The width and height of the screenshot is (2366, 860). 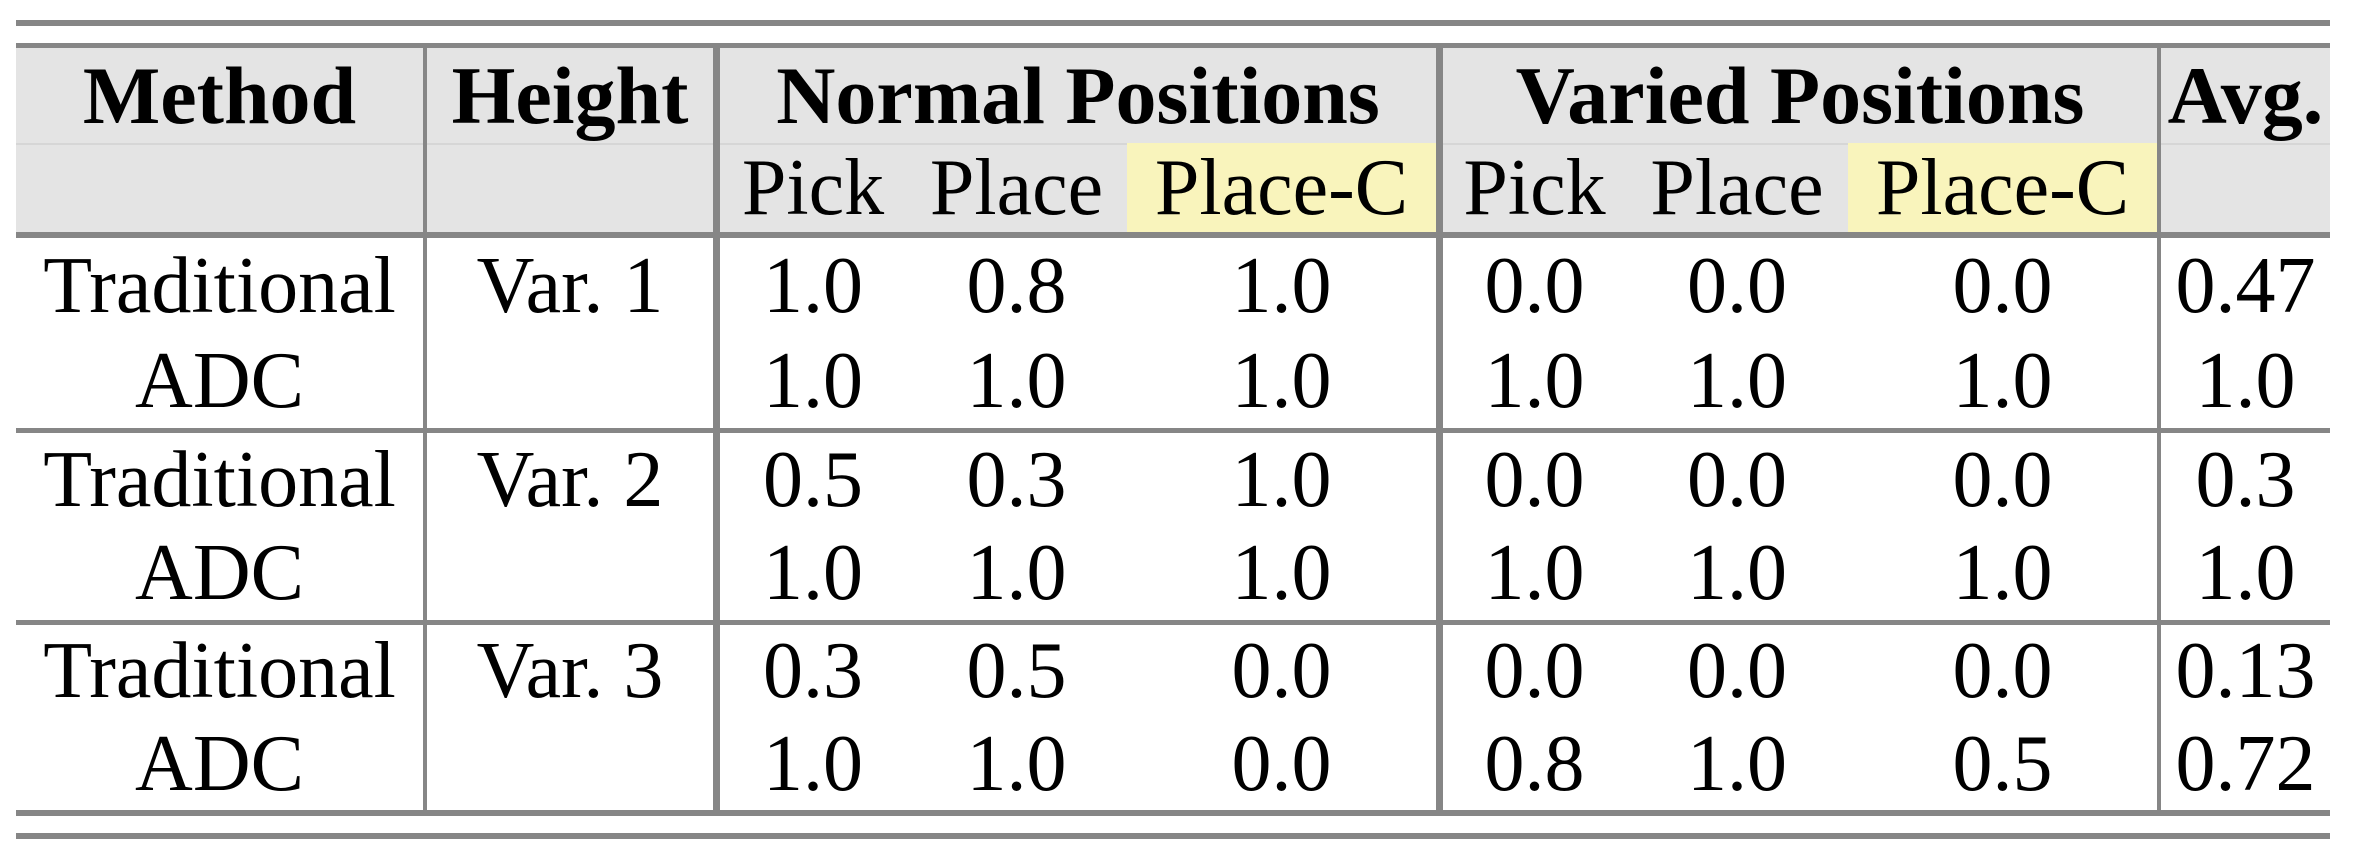 What do you see at coordinates (1439, 429) in the screenshot?
I see `vertical-separator-normal-varied` at bounding box center [1439, 429].